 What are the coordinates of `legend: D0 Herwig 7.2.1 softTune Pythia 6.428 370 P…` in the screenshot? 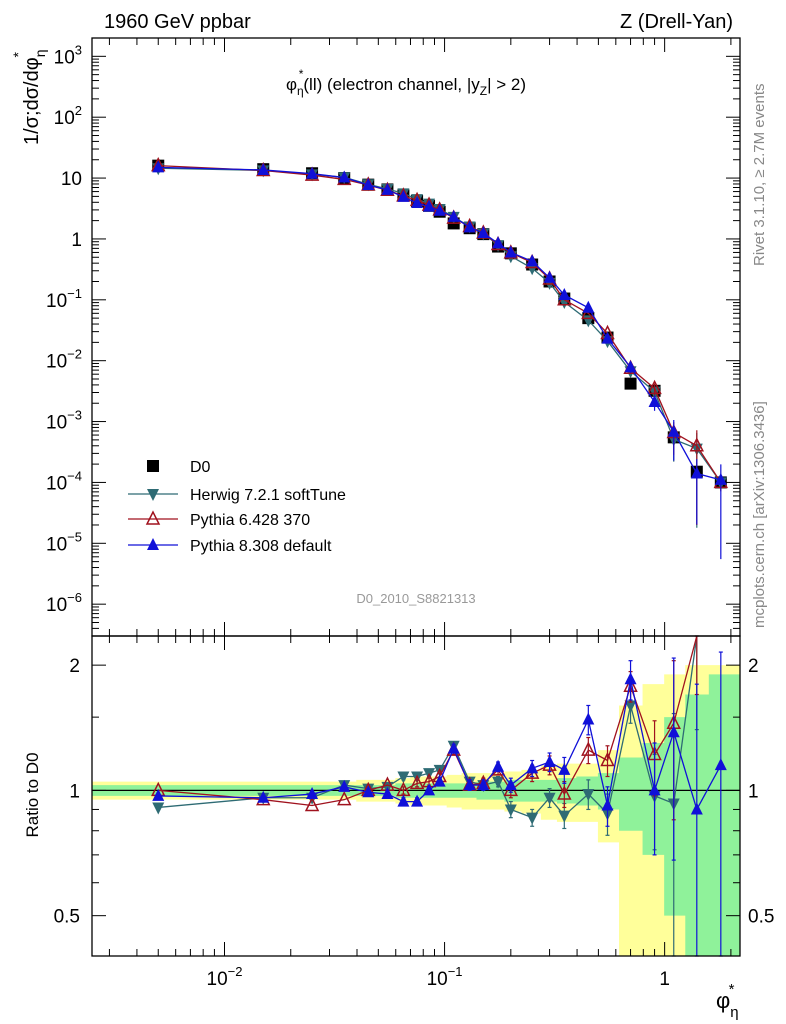 It's located at (237, 507).